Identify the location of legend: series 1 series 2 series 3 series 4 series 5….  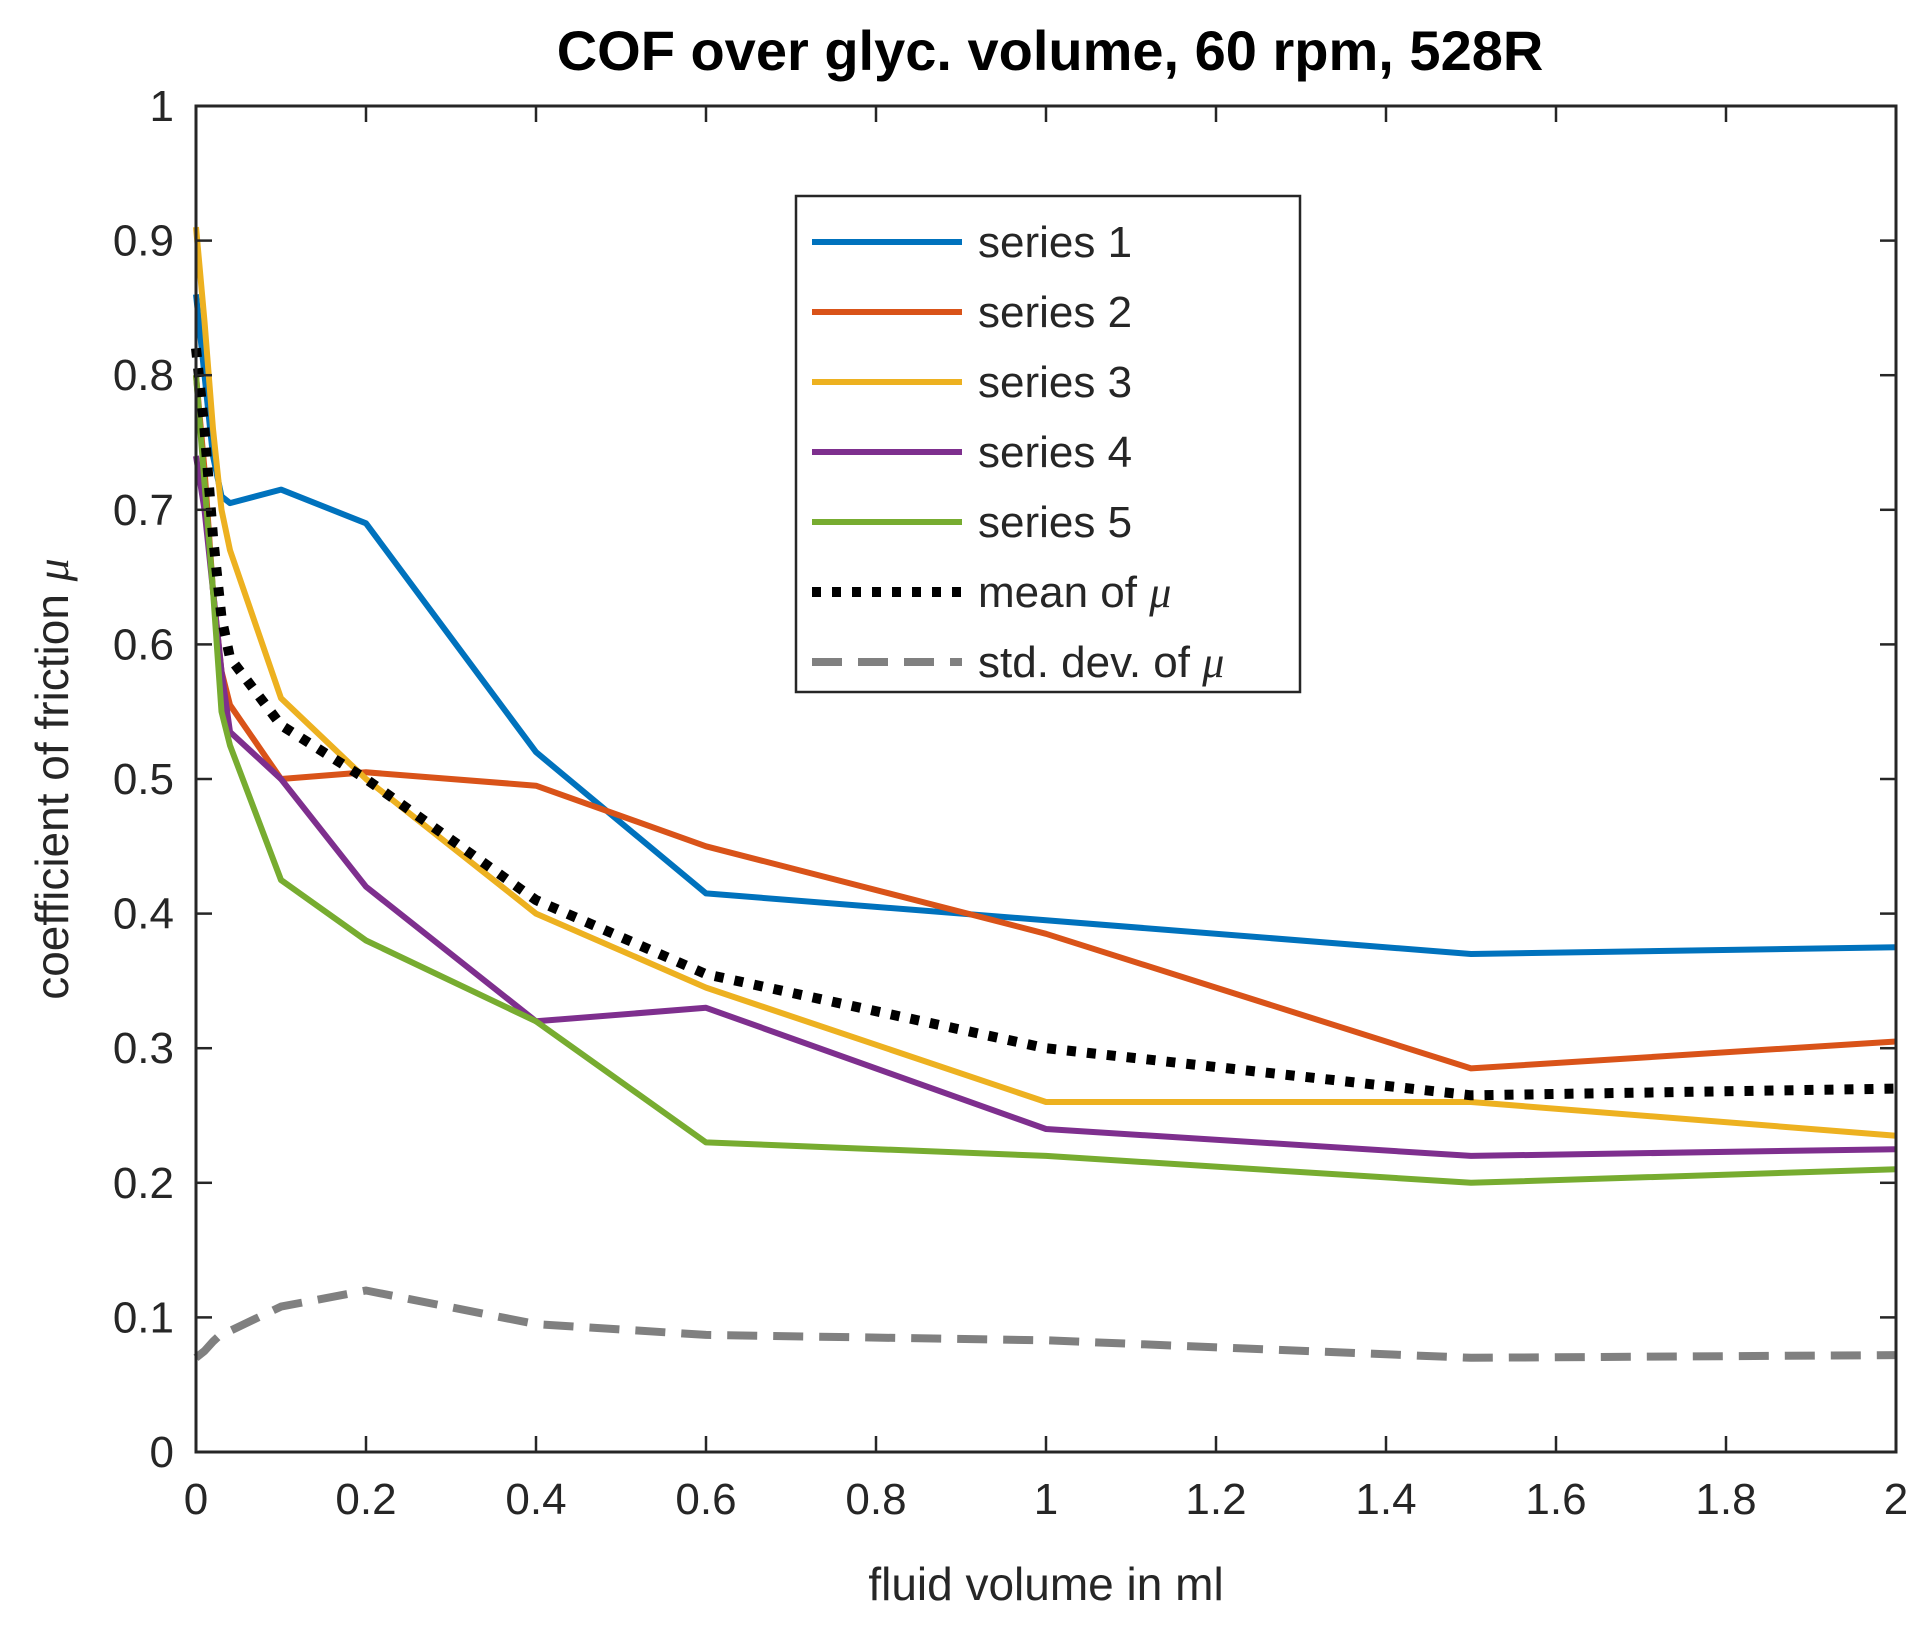
(1048, 444).